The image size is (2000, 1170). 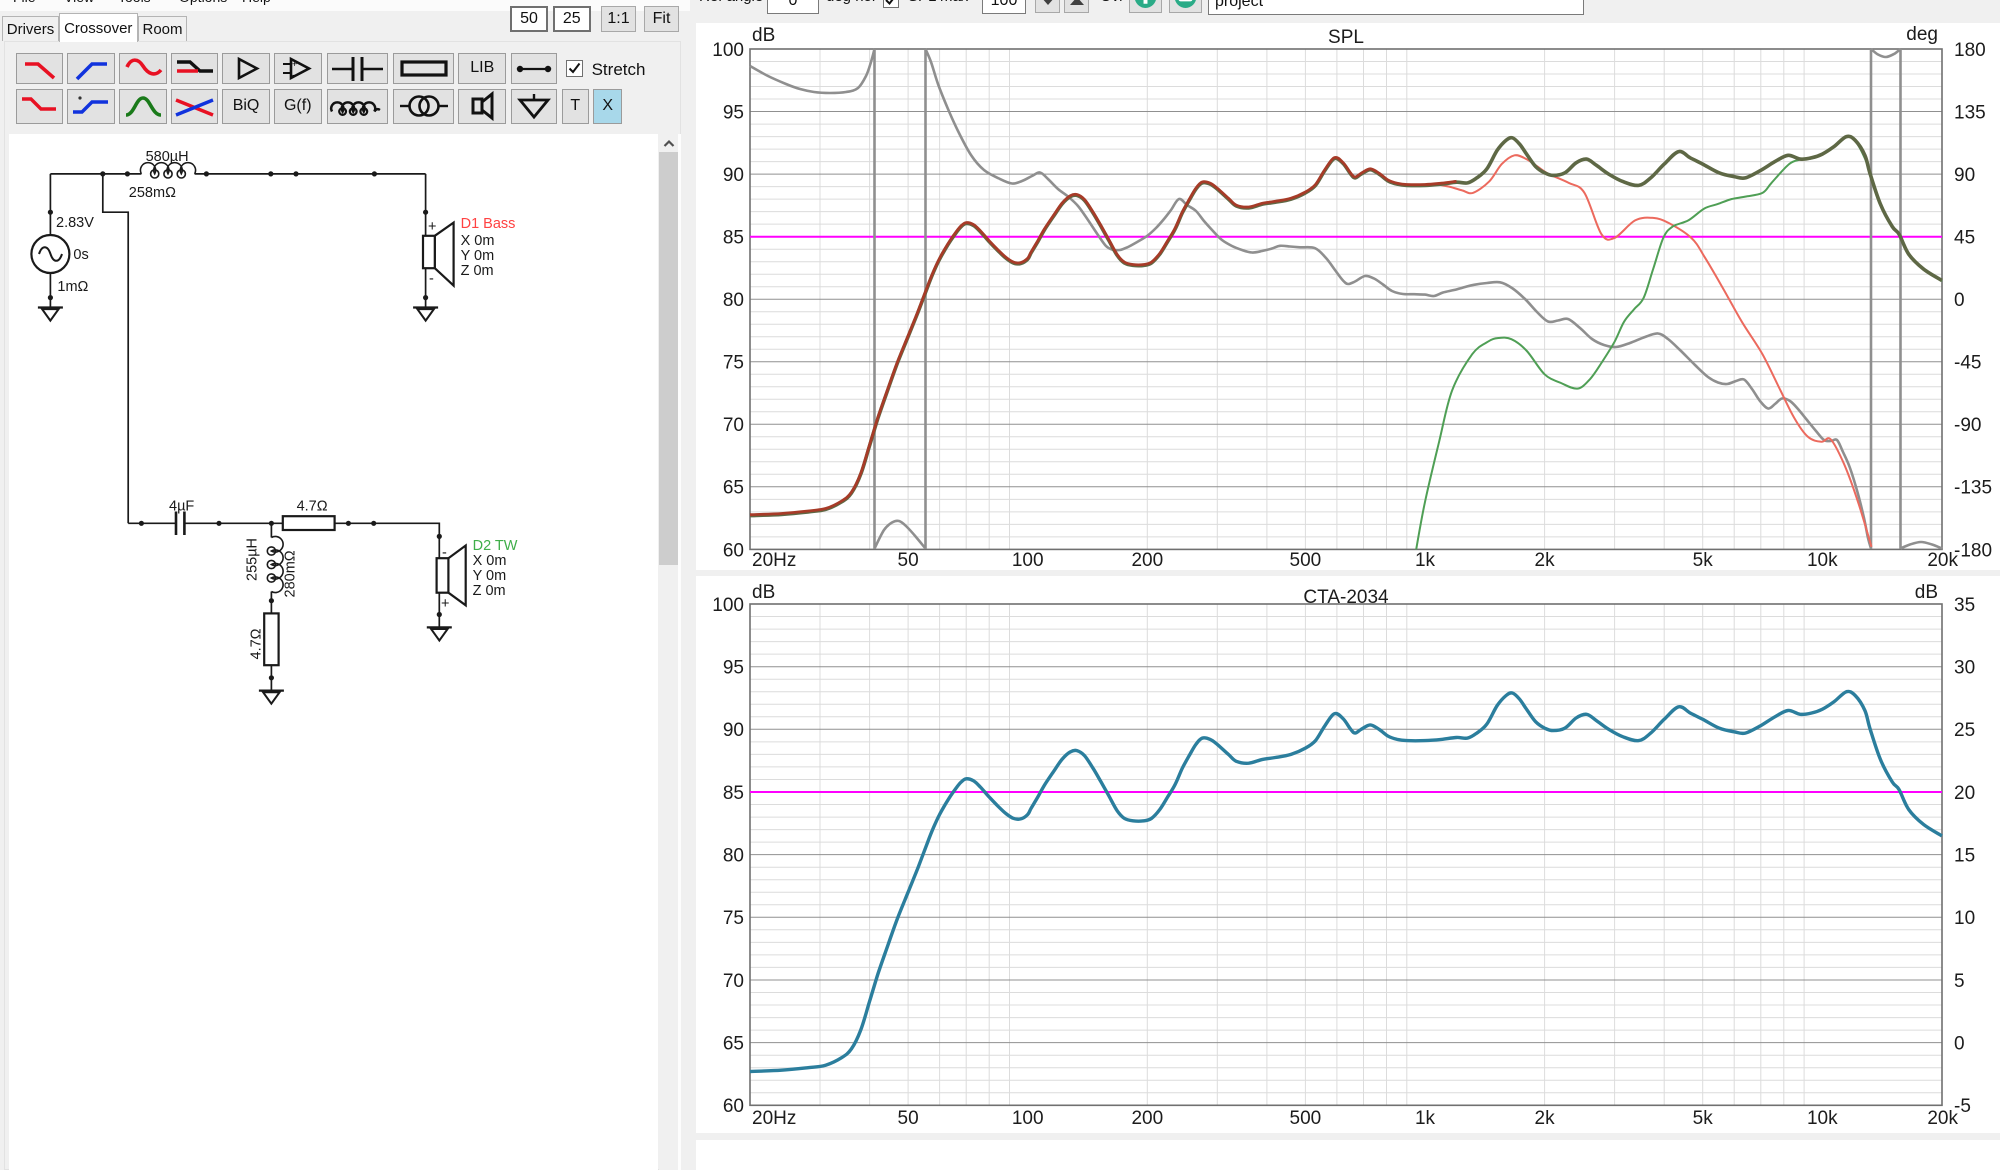 What do you see at coordinates (1973, 488) in the screenshot?
I see `svg-text: -135` at bounding box center [1973, 488].